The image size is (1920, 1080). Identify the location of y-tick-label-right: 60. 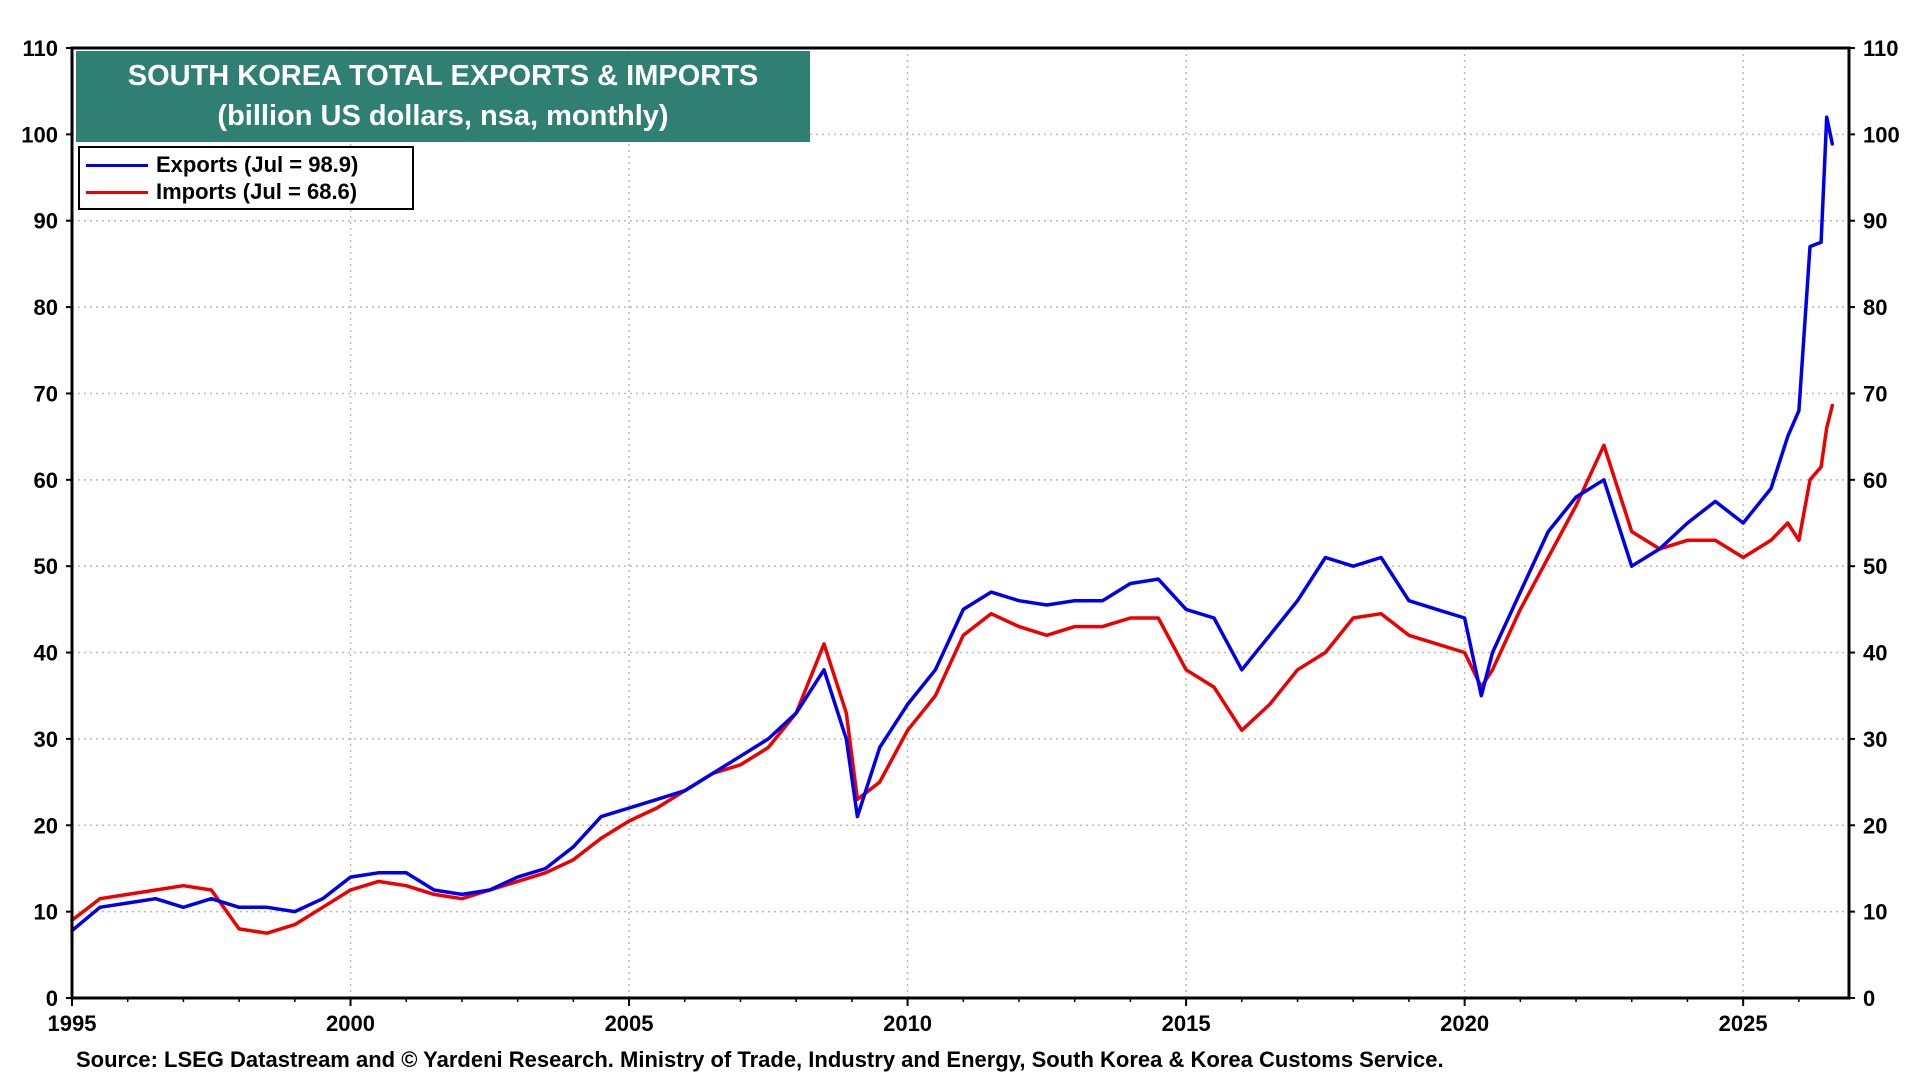
(1875, 480).